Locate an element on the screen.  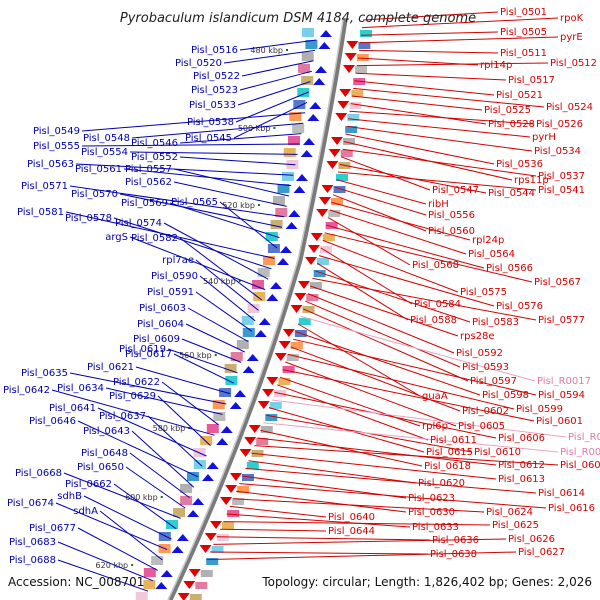
gene-label-left: Pisl_0662 is located at coordinates (88, 484).